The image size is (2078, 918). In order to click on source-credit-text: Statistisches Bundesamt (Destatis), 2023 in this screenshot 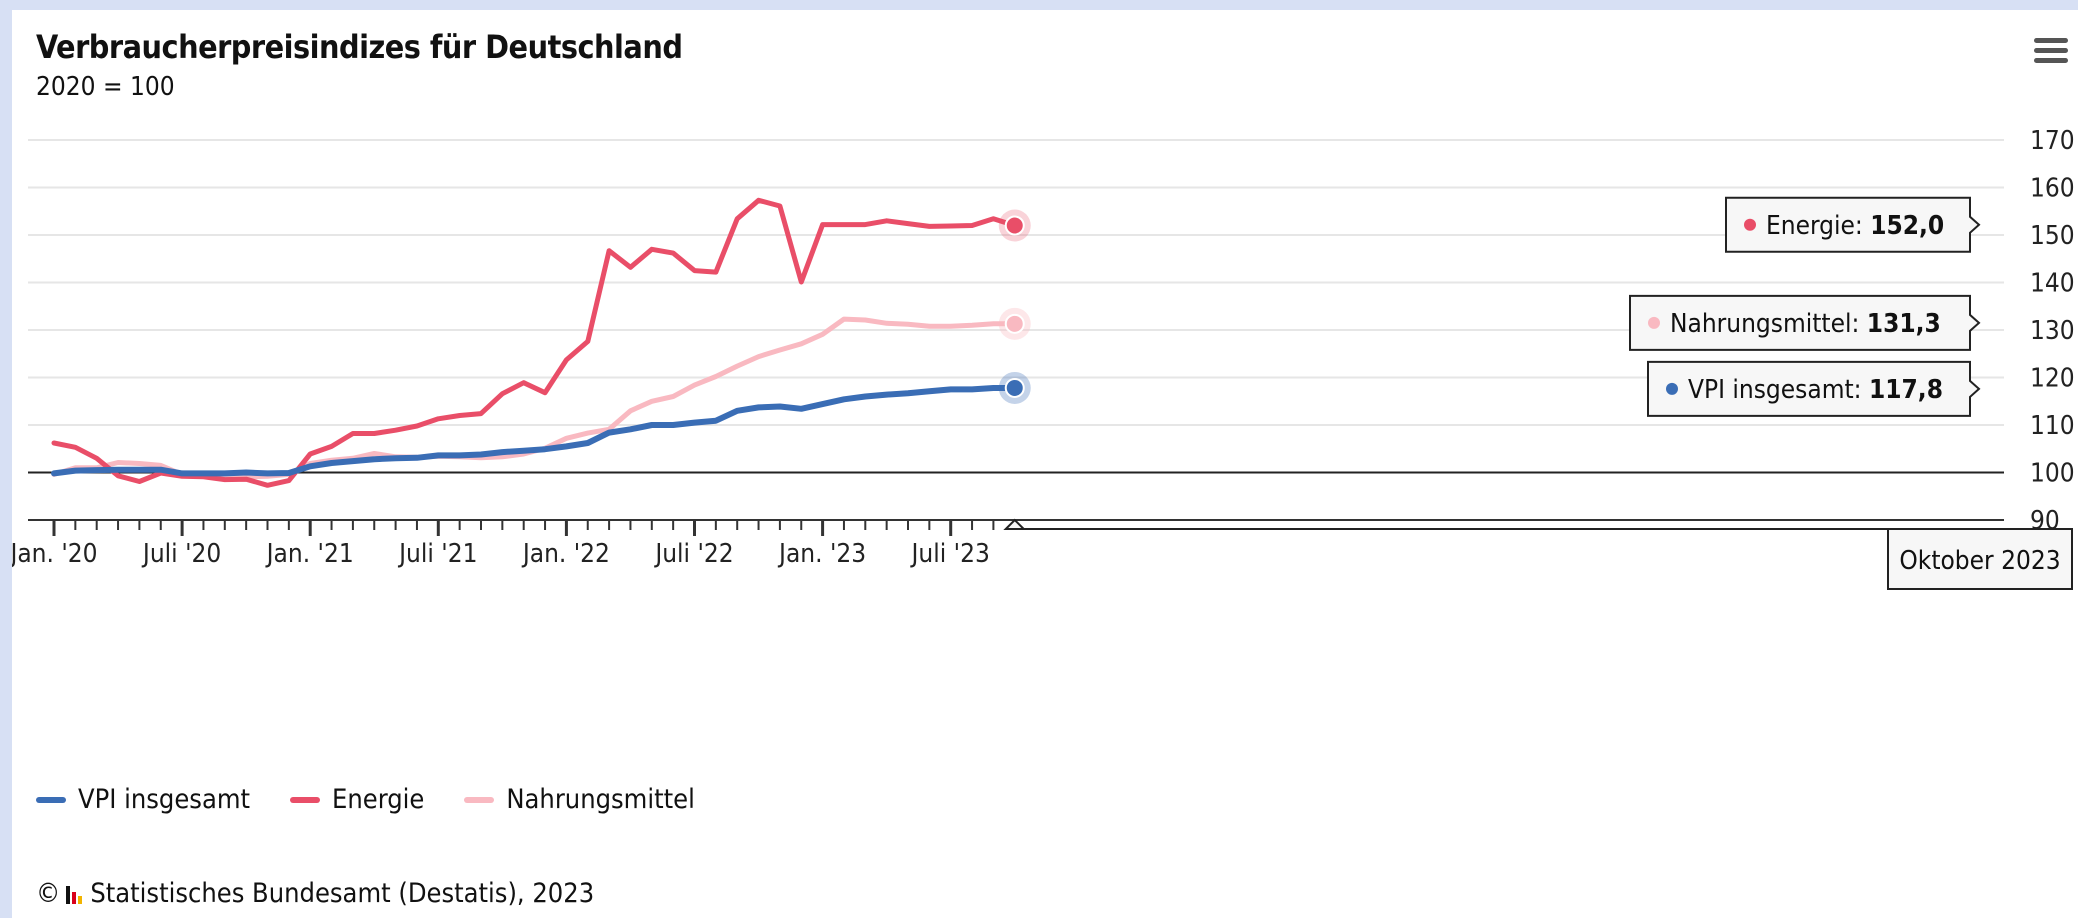, I will do `click(342, 893)`.